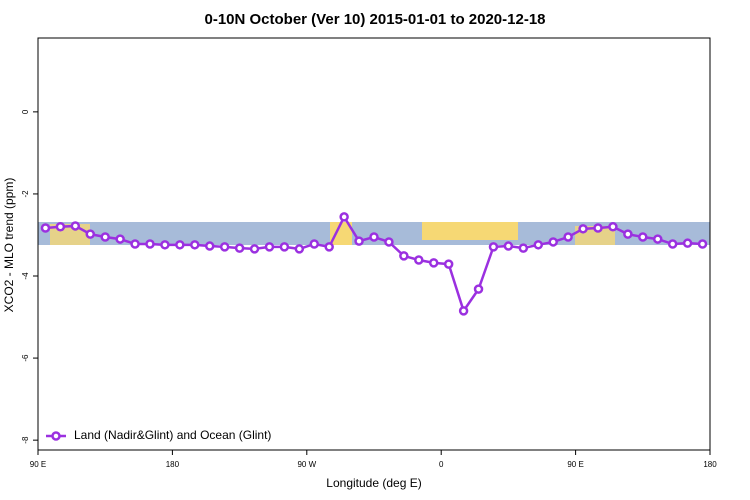  Describe the element at coordinates (172, 435) in the screenshot. I see `legend-label: Land (Nadir&Glint) and Ocean (Glint)` at that location.